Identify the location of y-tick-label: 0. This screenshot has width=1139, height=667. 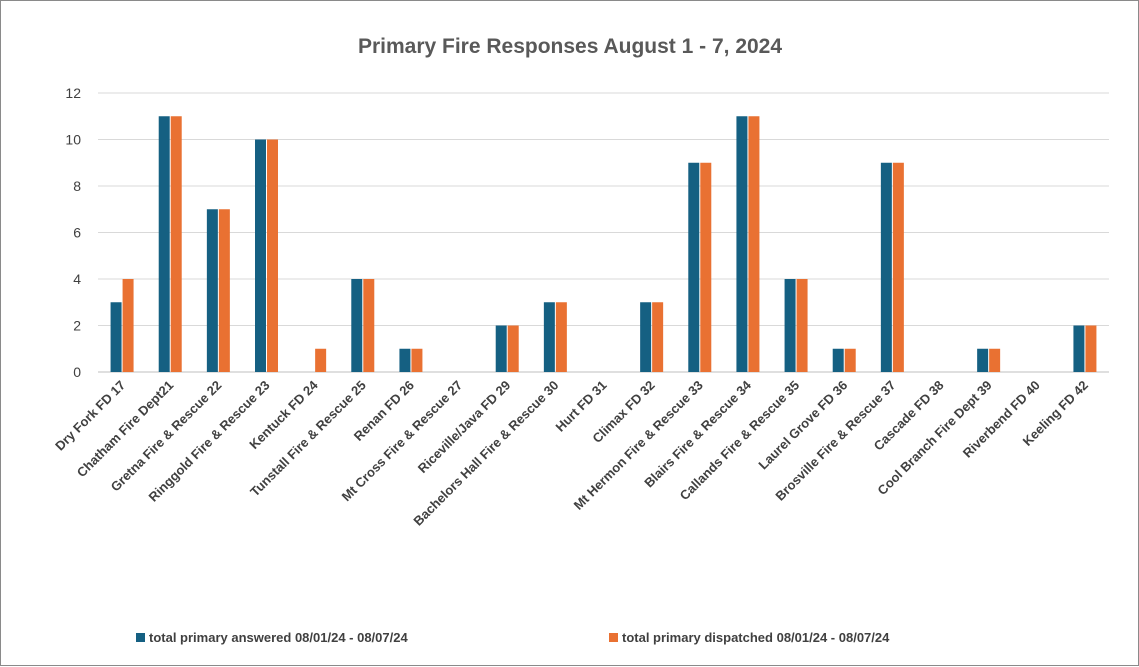
(77, 372).